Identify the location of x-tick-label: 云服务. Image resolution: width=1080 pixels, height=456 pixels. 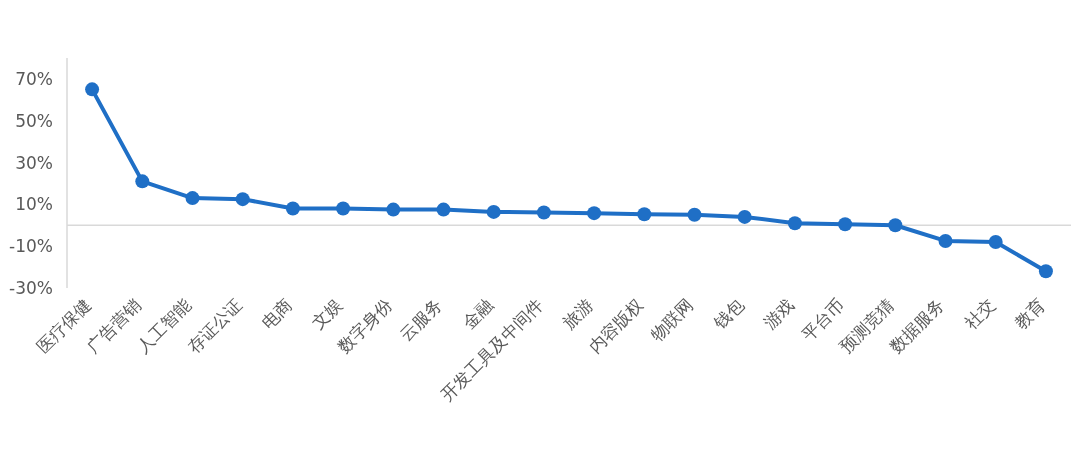
(421, 319).